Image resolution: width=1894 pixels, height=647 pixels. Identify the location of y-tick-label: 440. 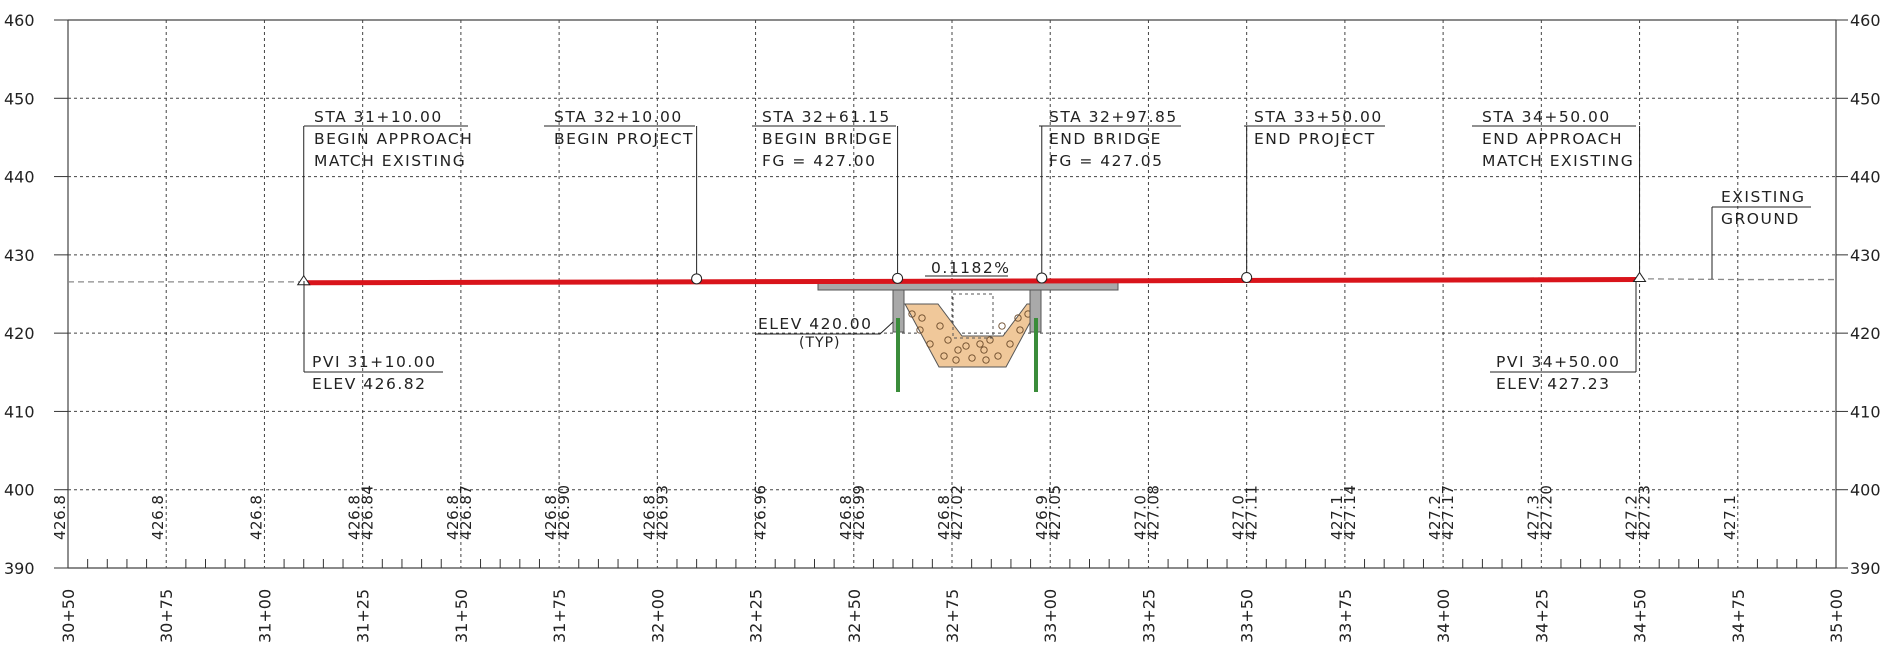
(19, 177).